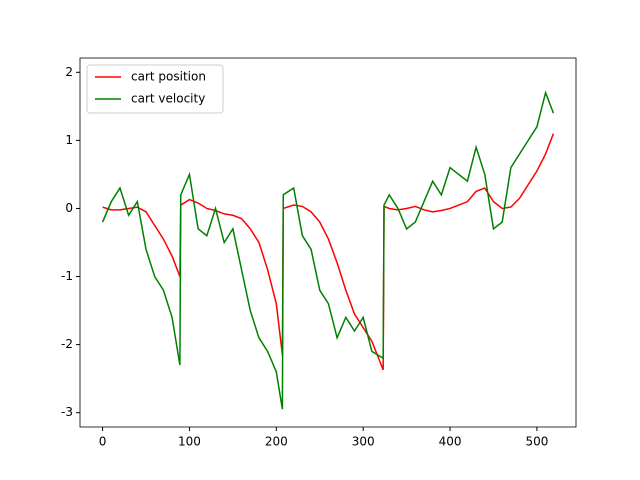 The height and width of the screenshot is (480, 640). Describe the element at coordinates (69, 72) in the screenshot. I see `y-tick-label: 2` at that location.